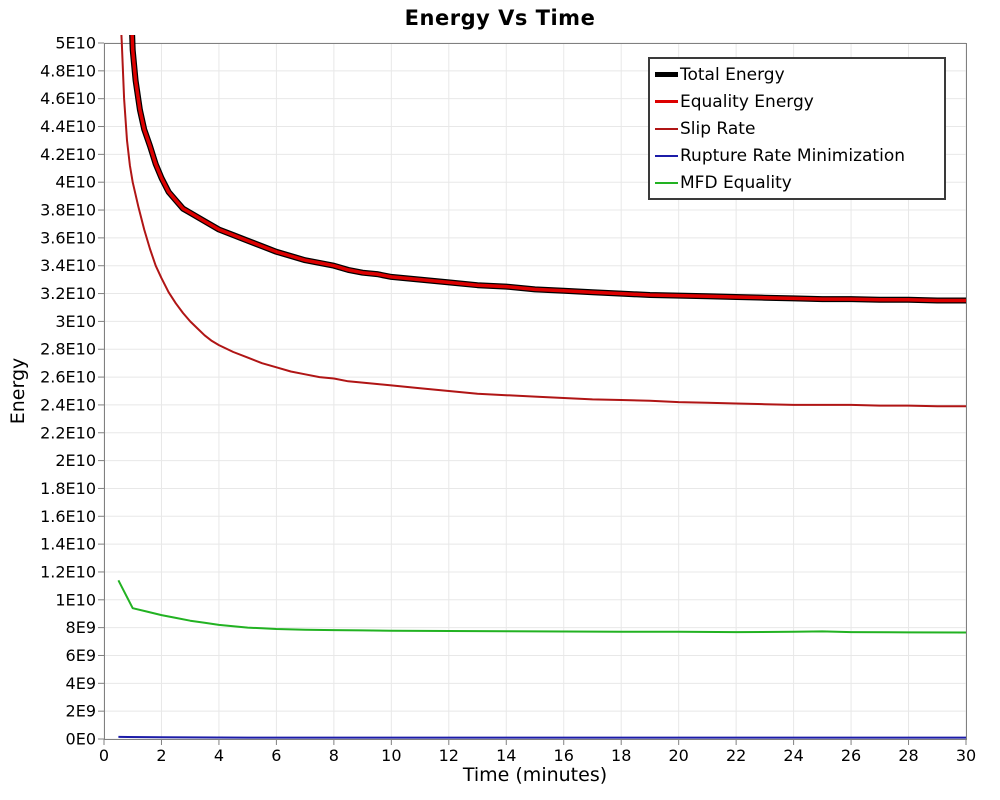 This screenshot has width=1000, height=800. I want to click on x-tick-label: 8, so click(334, 755).